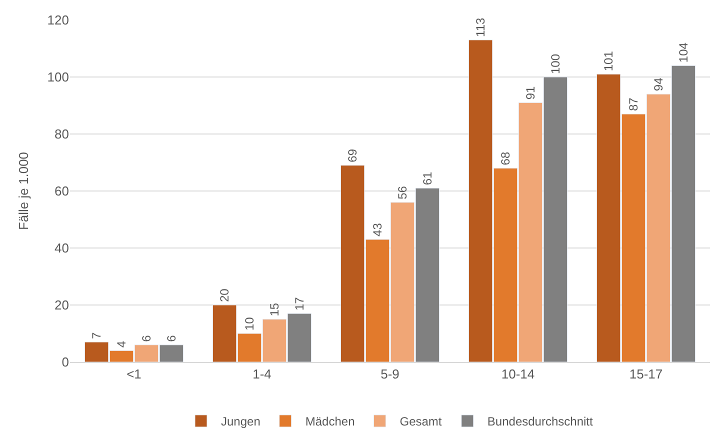  What do you see at coordinates (646, 374) in the screenshot?
I see `x-tick-label: 15-17` at bounding box center [646, 374].